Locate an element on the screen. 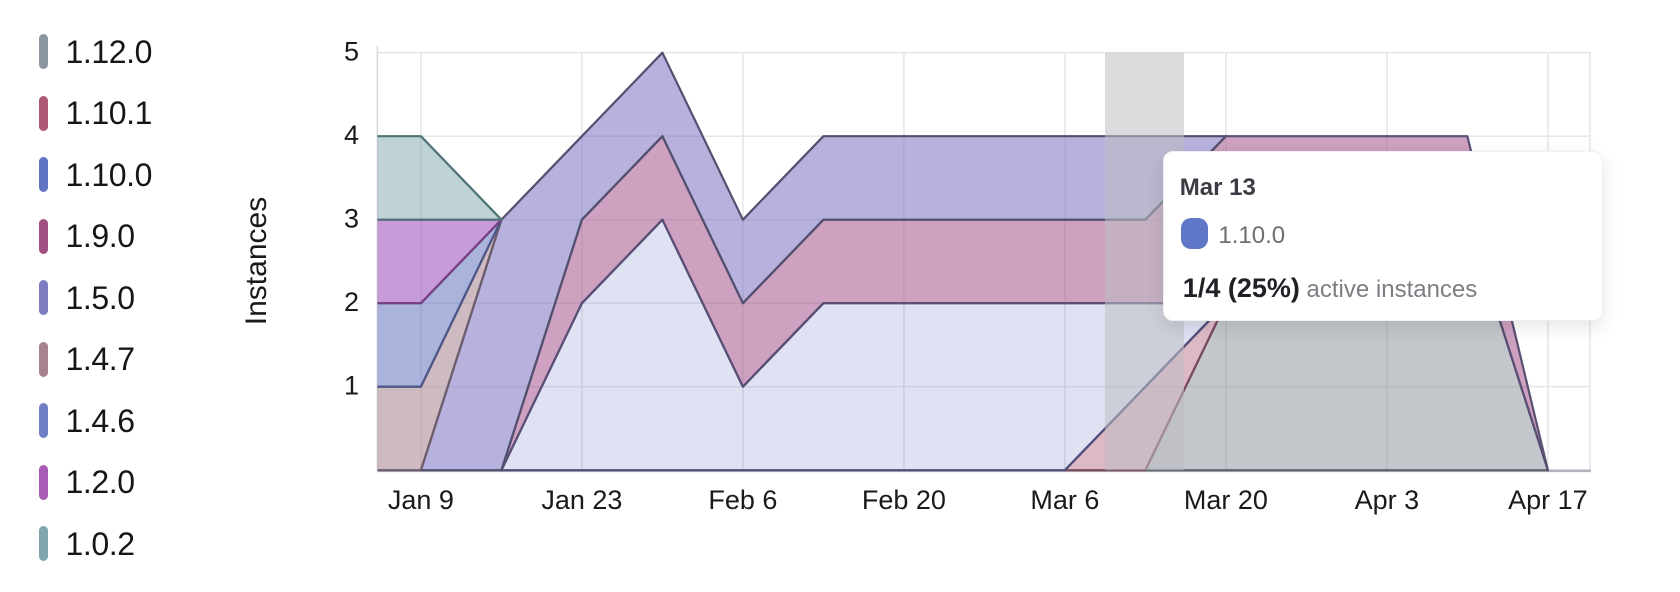  svg-text: 2 is located at coordinates (351, 302).